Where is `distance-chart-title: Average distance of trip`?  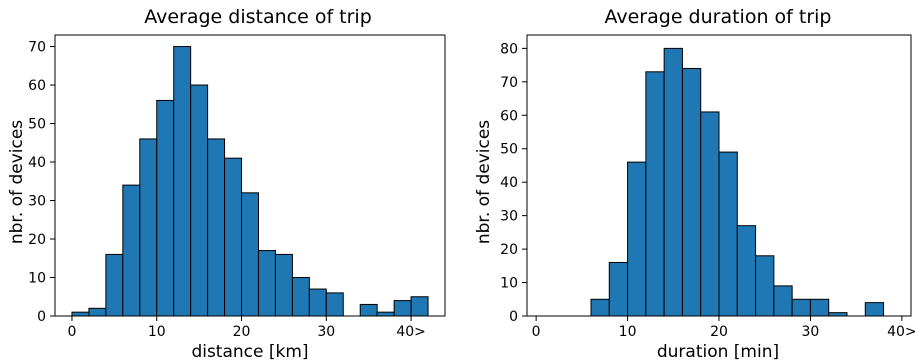
distance-chart-title: Average distance of trip is located at coordinates (258, 17).